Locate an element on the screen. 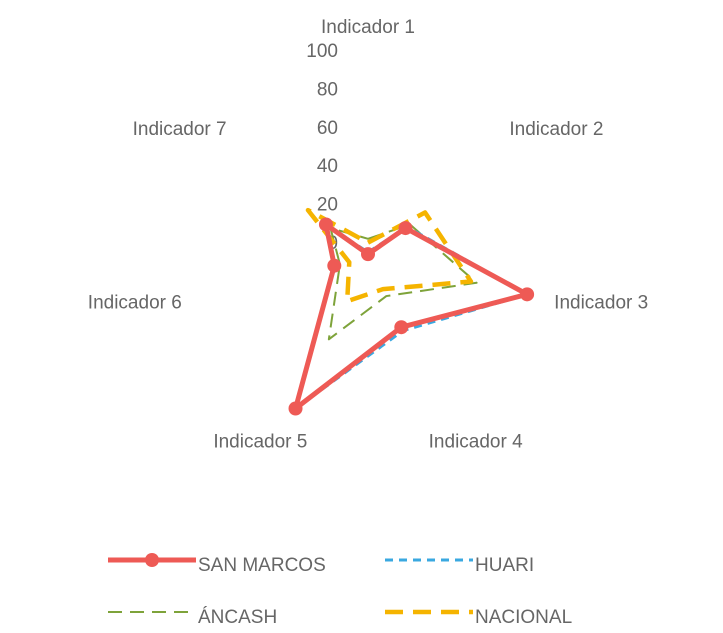 The image size is (723, 633). y-tick-label: 100 is located at coordinates (322, 51).